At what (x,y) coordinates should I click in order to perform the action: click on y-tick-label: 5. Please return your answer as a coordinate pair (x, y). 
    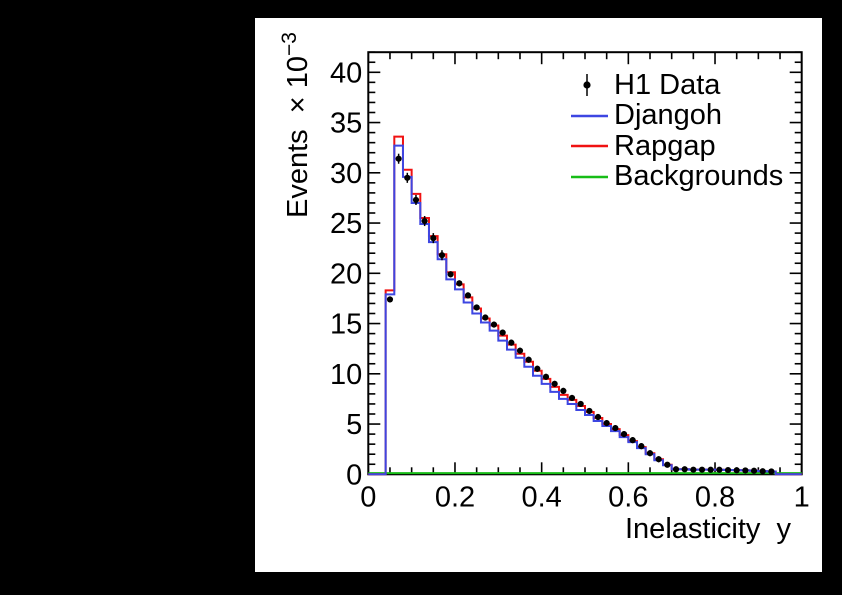
    Looking at the image, I should click on (354, 425).